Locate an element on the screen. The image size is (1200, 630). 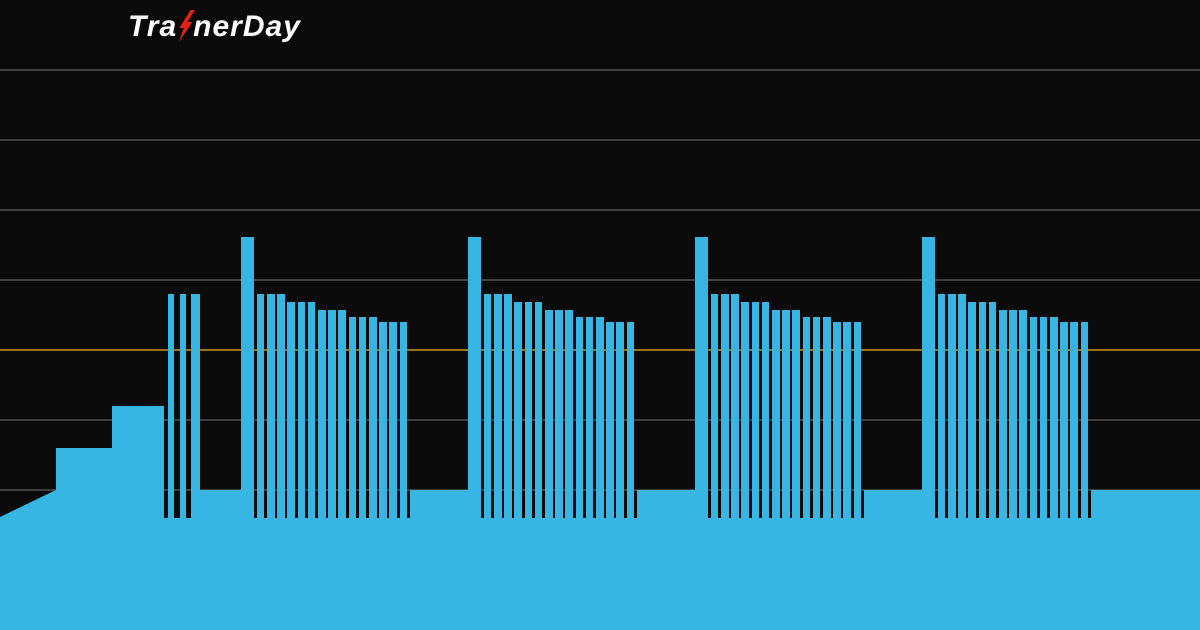
lightning-bolt-icon is located at coordinates (185, 30).